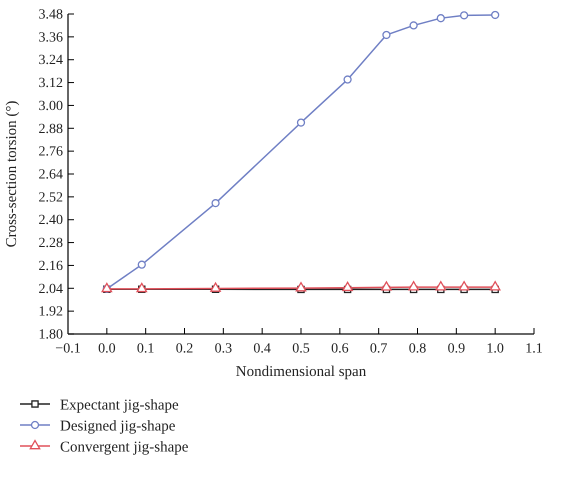  Describe the element at coordinates (124, 447) in the screenshot. I see `legend-label: Convergent jig-shape` at that location.